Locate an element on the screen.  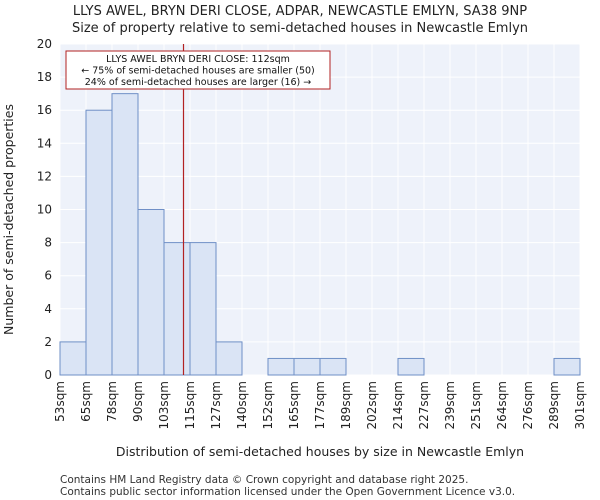
x-tick-label: 214sqm is located at coordinates (398, 405).